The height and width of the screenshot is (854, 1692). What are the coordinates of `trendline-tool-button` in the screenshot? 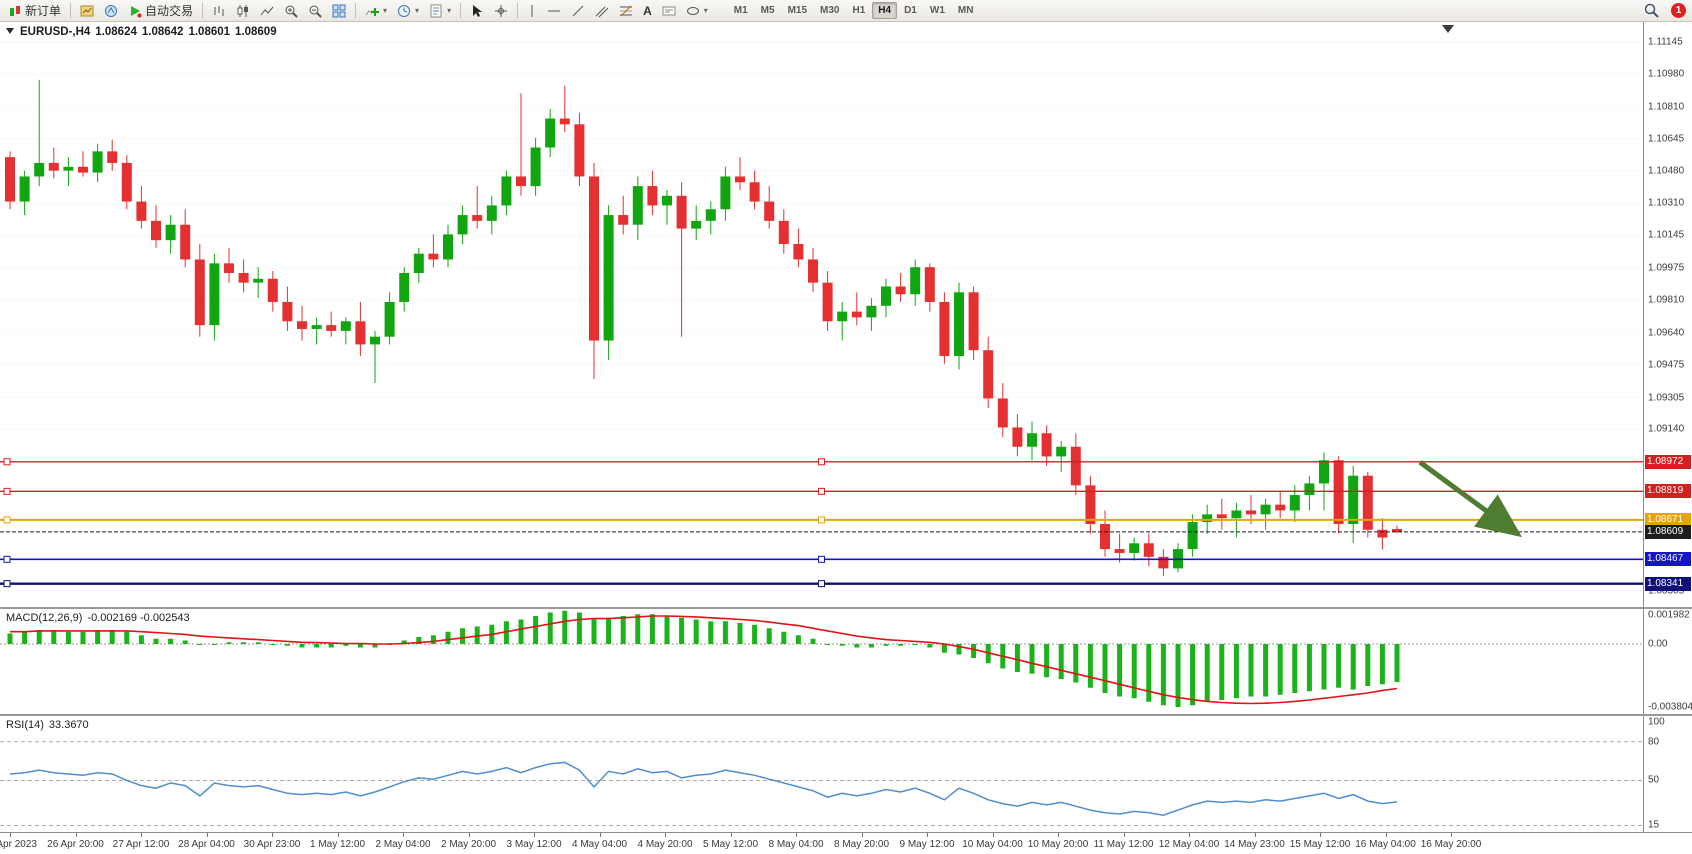 It's located at (578, 11).